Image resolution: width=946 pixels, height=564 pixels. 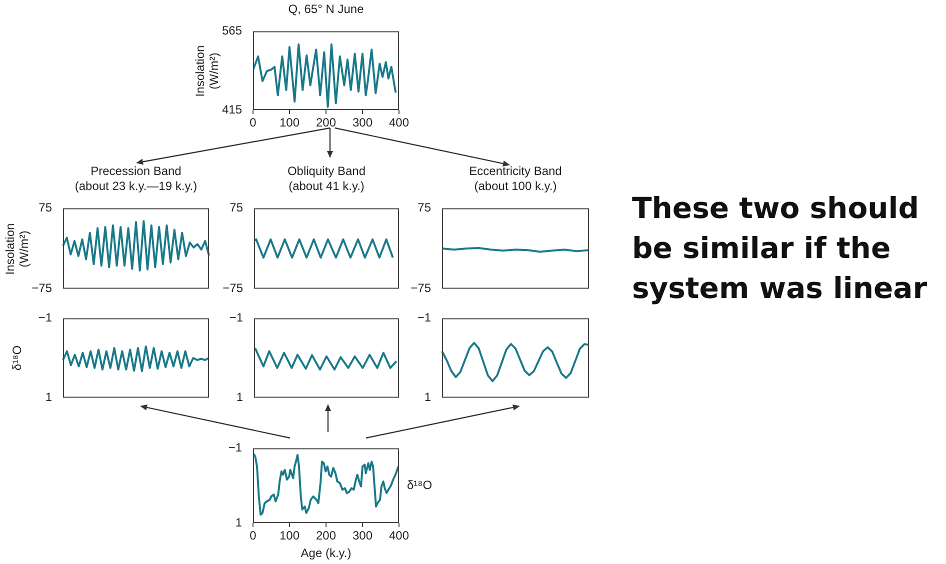 I want to click on y-tick-label: 565, so click(x=232, y=31).